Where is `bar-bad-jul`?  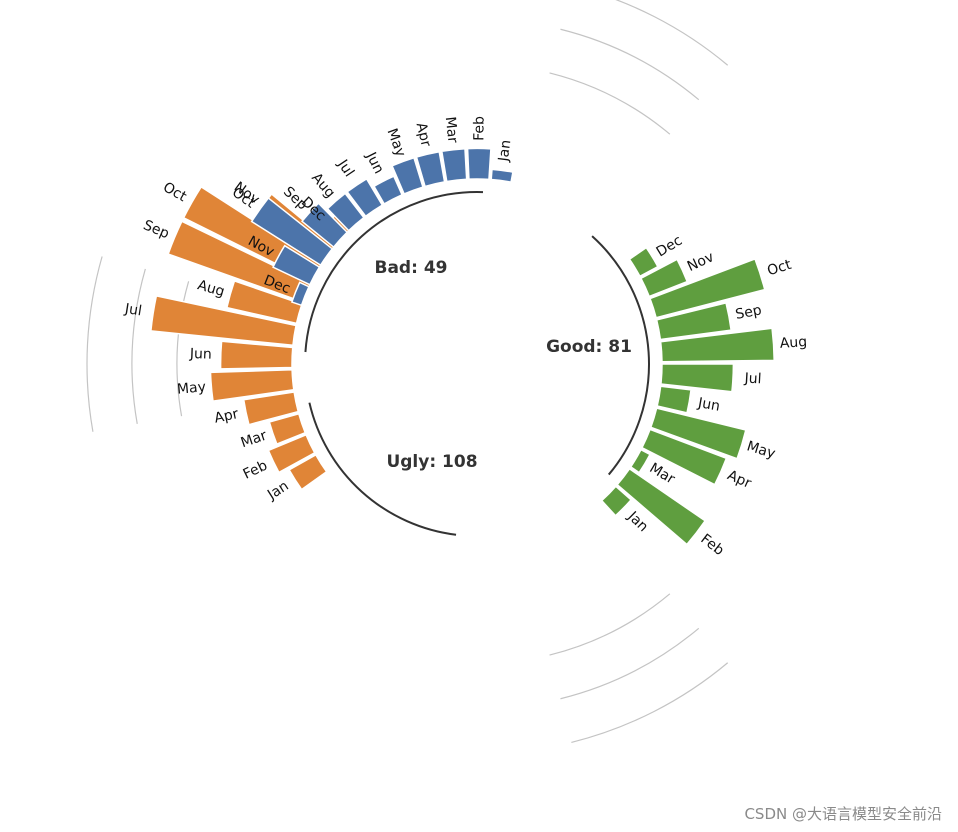 bar-bad-jul is located at coordinates (365, 197).